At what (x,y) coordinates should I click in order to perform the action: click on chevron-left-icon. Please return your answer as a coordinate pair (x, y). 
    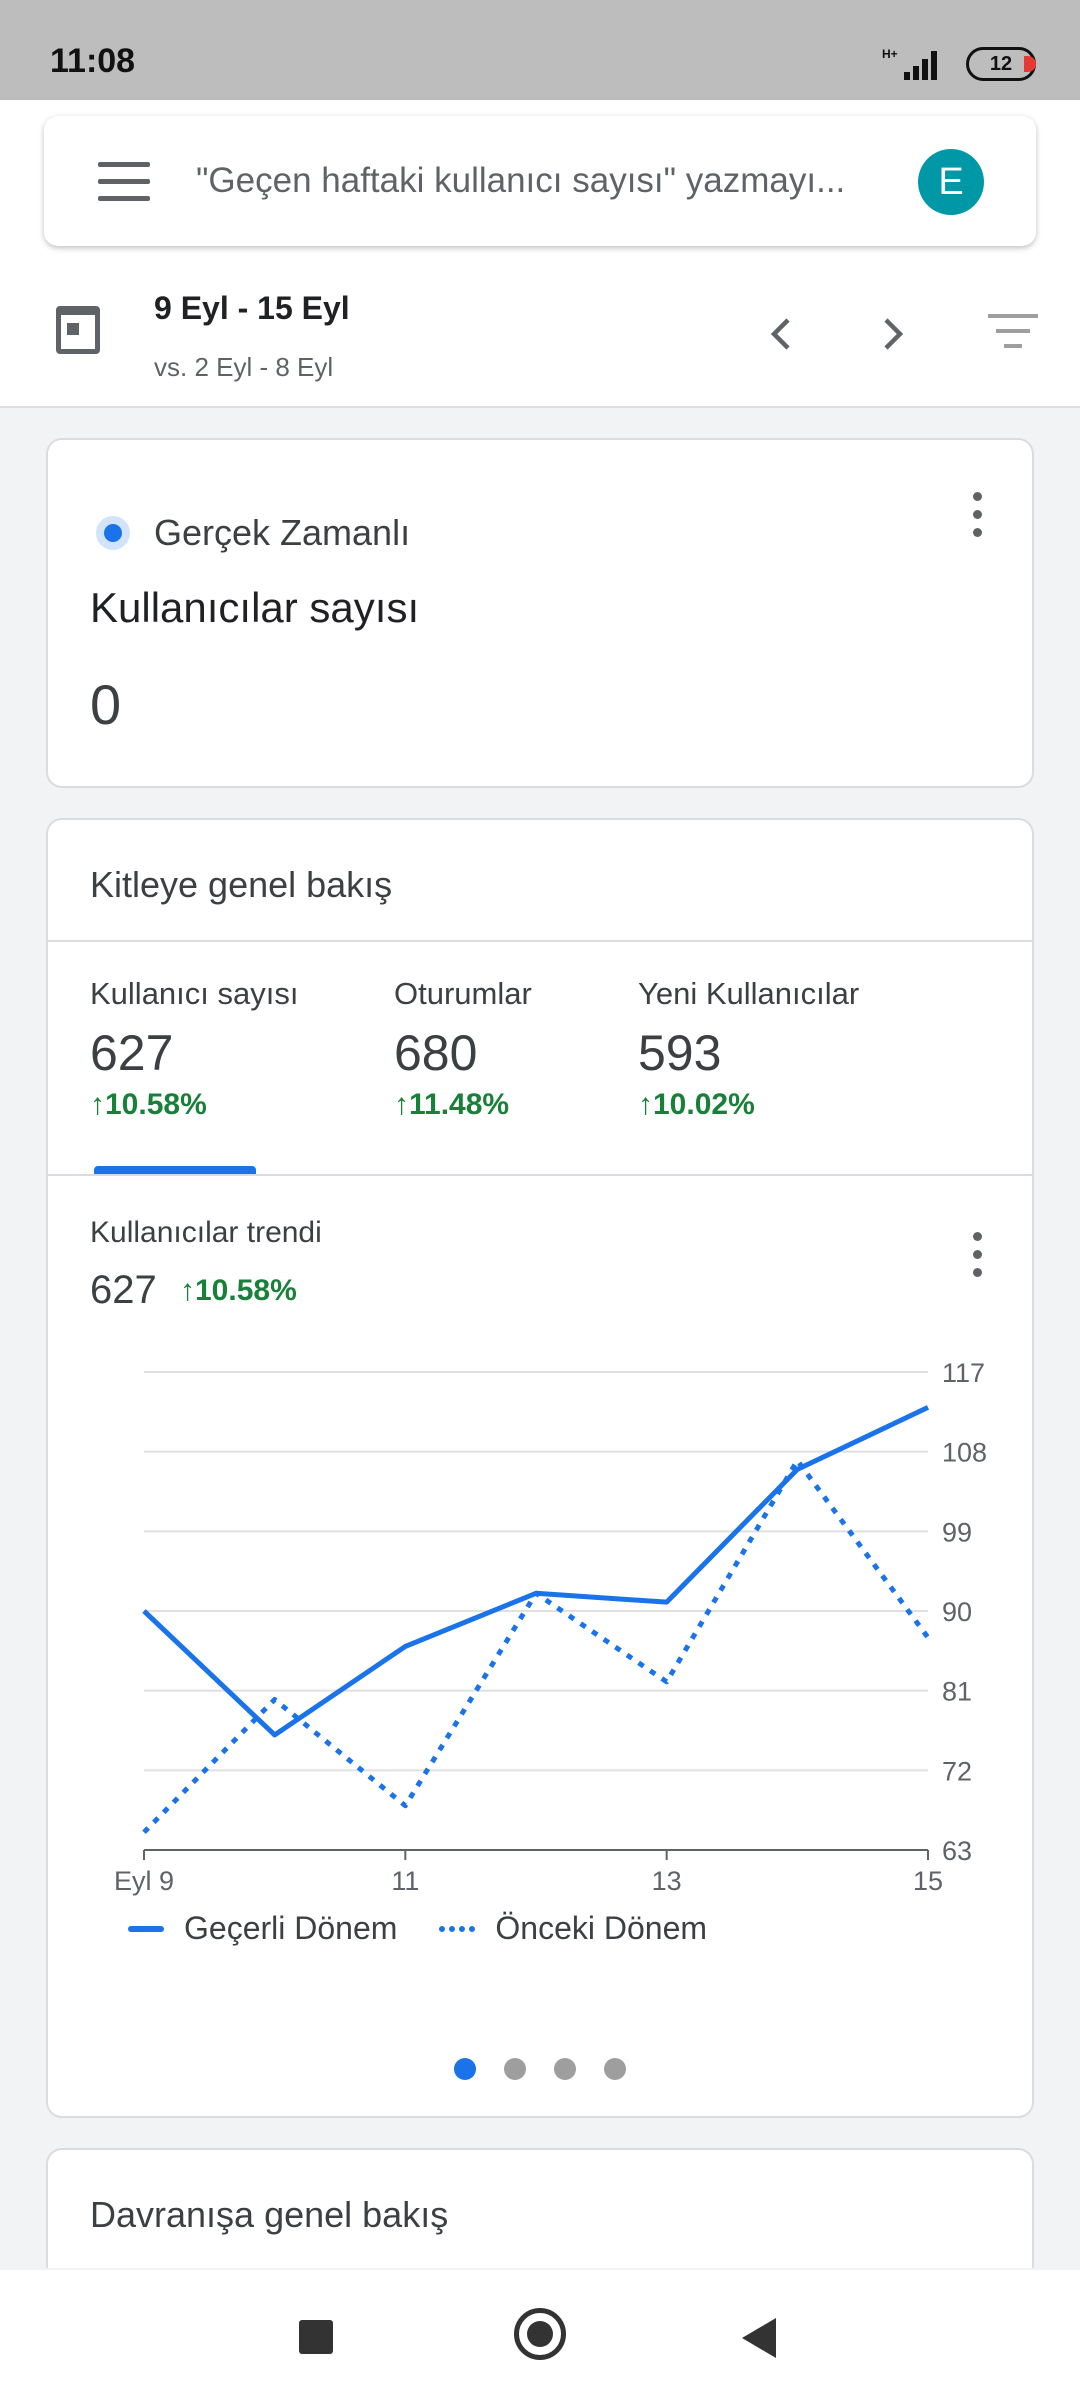
    Looking at the image, I should click on (782, 334).